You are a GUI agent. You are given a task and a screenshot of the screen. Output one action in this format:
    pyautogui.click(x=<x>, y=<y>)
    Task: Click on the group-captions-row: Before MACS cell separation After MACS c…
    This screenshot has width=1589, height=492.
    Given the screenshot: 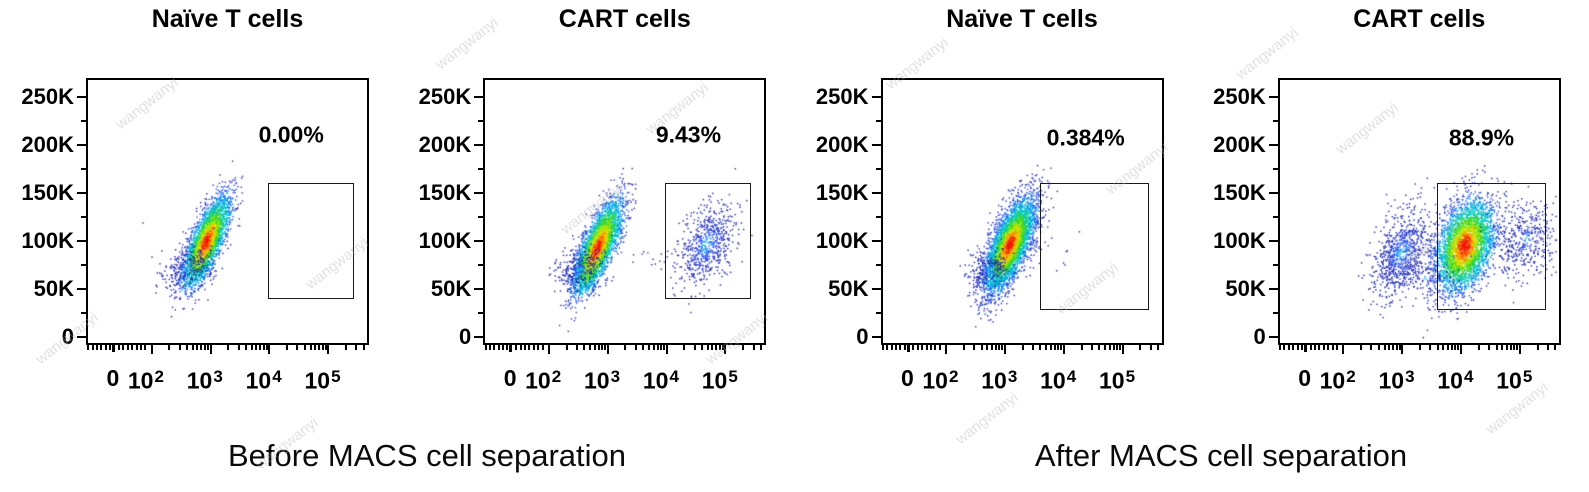 What is the action you would take?
    pyautogui.click(x=794, y=456)
    